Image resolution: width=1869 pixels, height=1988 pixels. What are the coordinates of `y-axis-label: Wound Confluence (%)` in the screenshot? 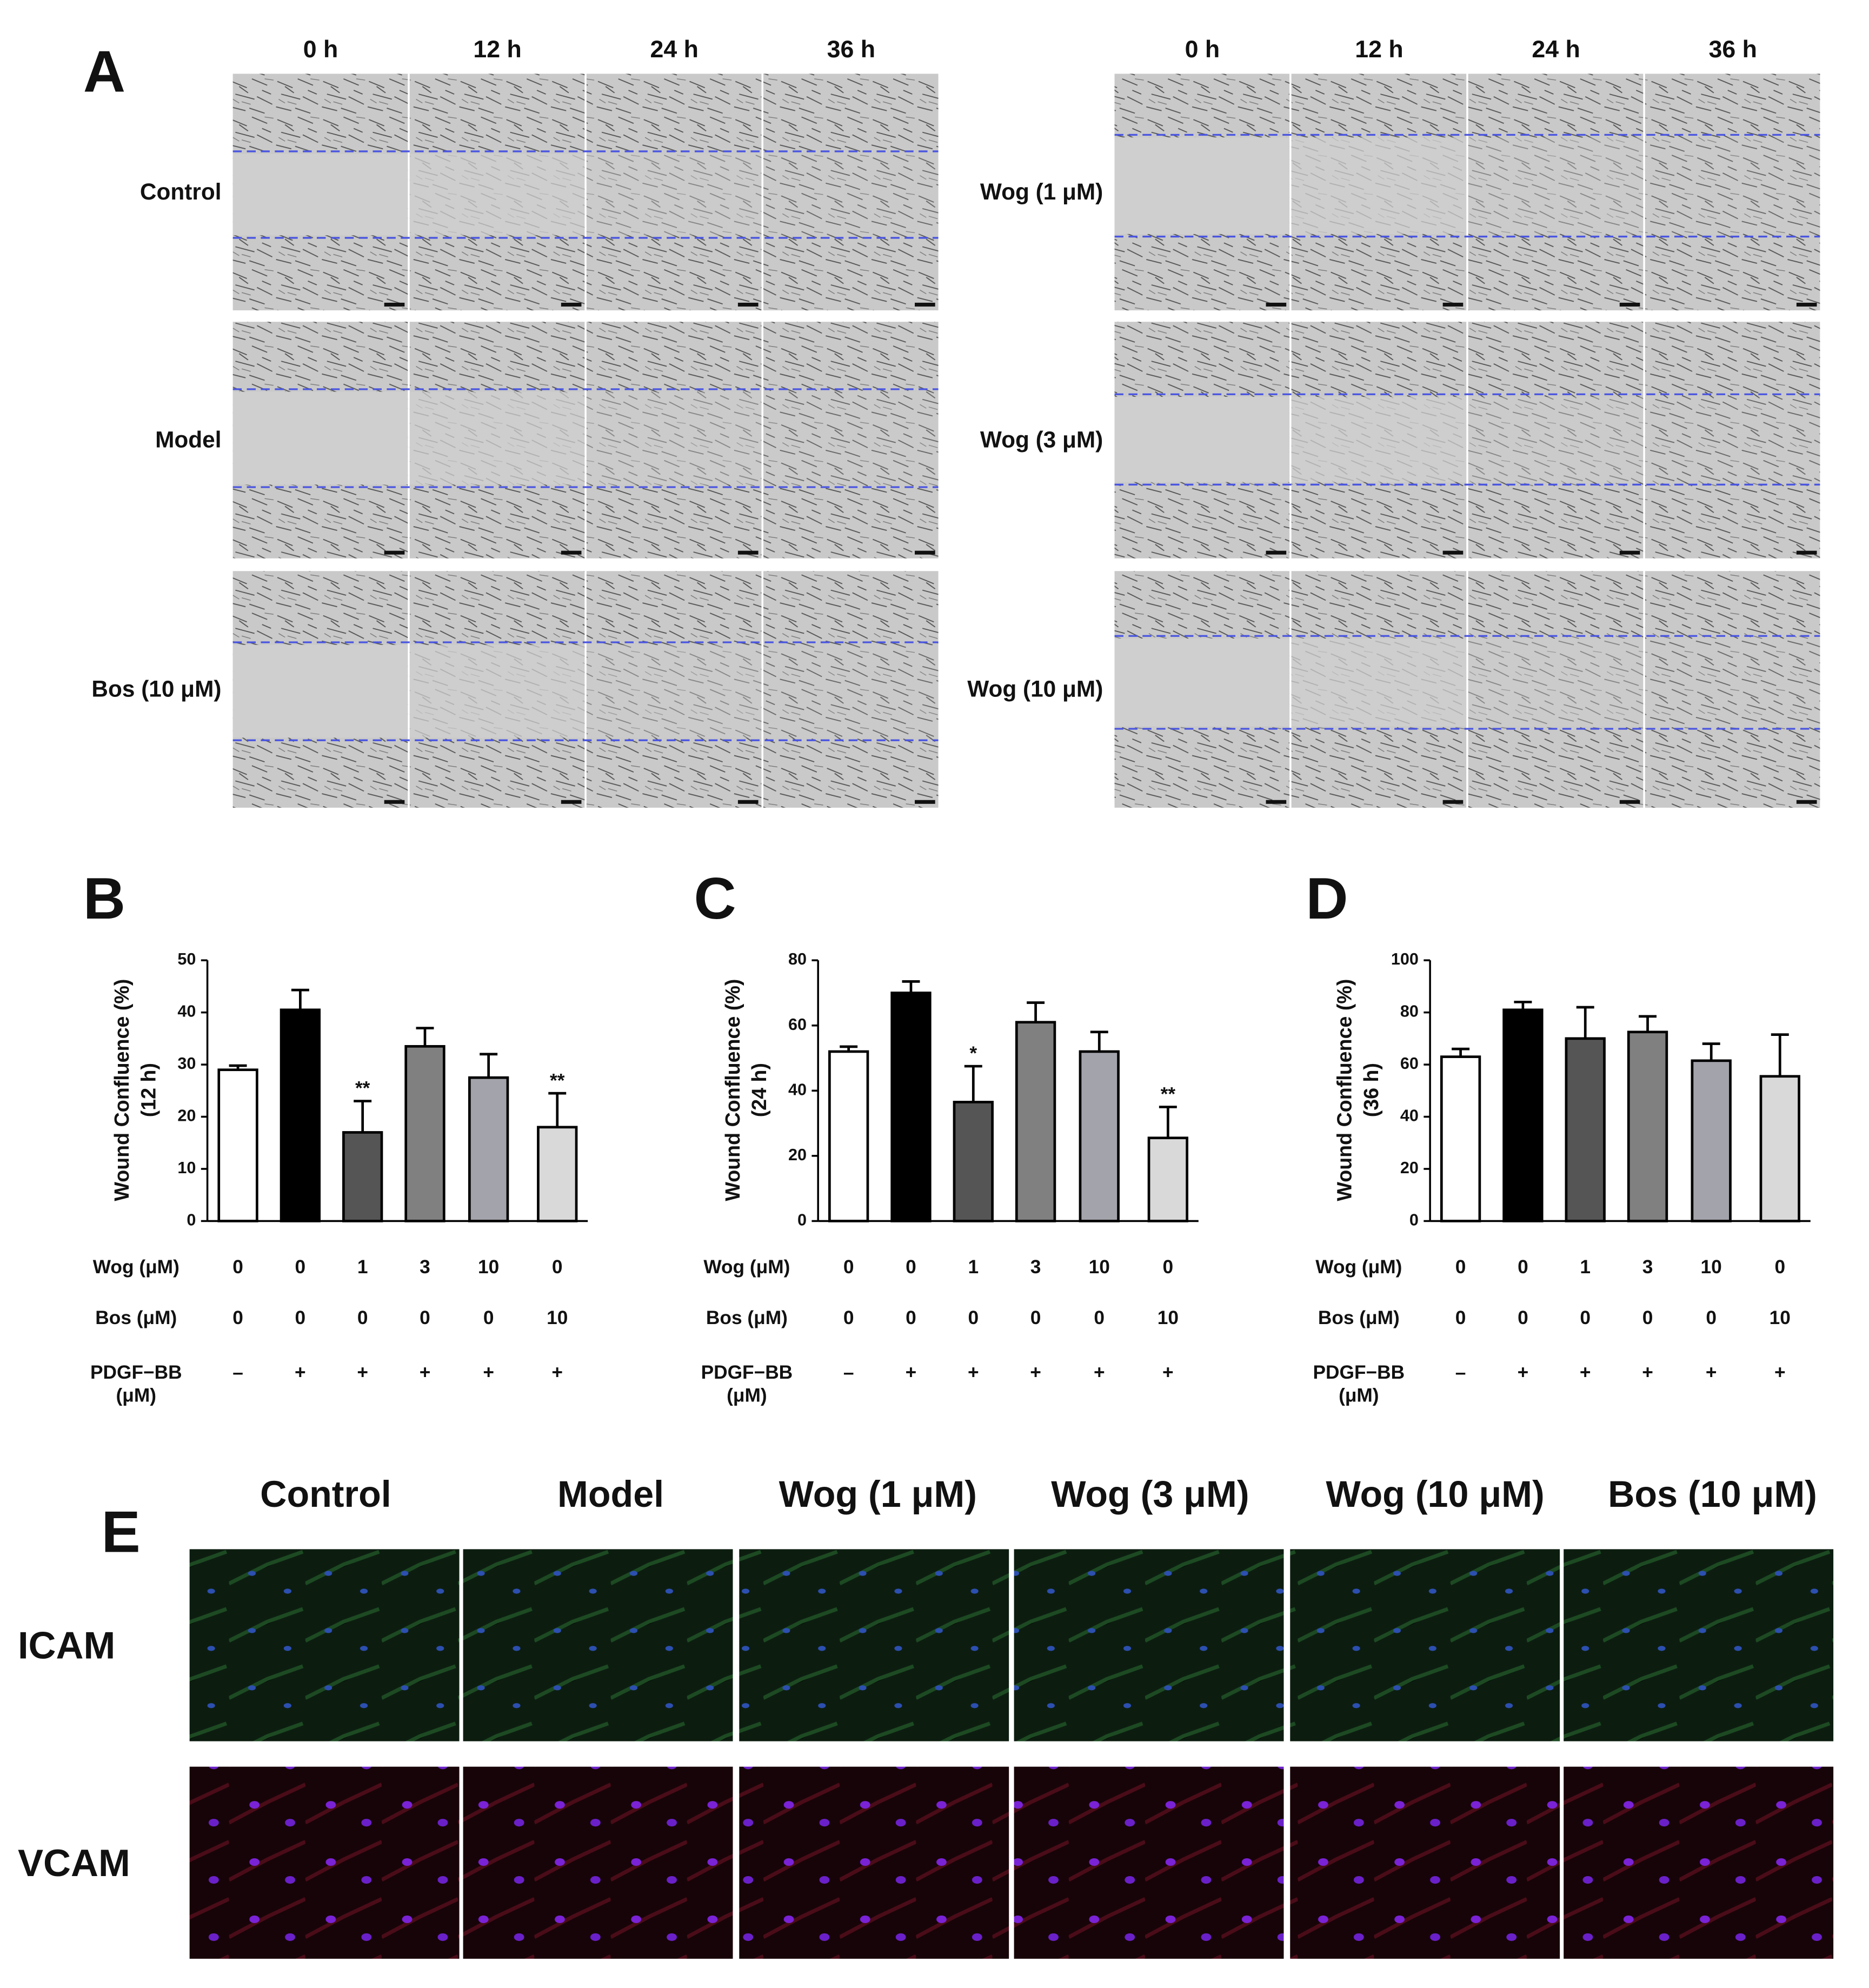 It's located at (732, 1090).